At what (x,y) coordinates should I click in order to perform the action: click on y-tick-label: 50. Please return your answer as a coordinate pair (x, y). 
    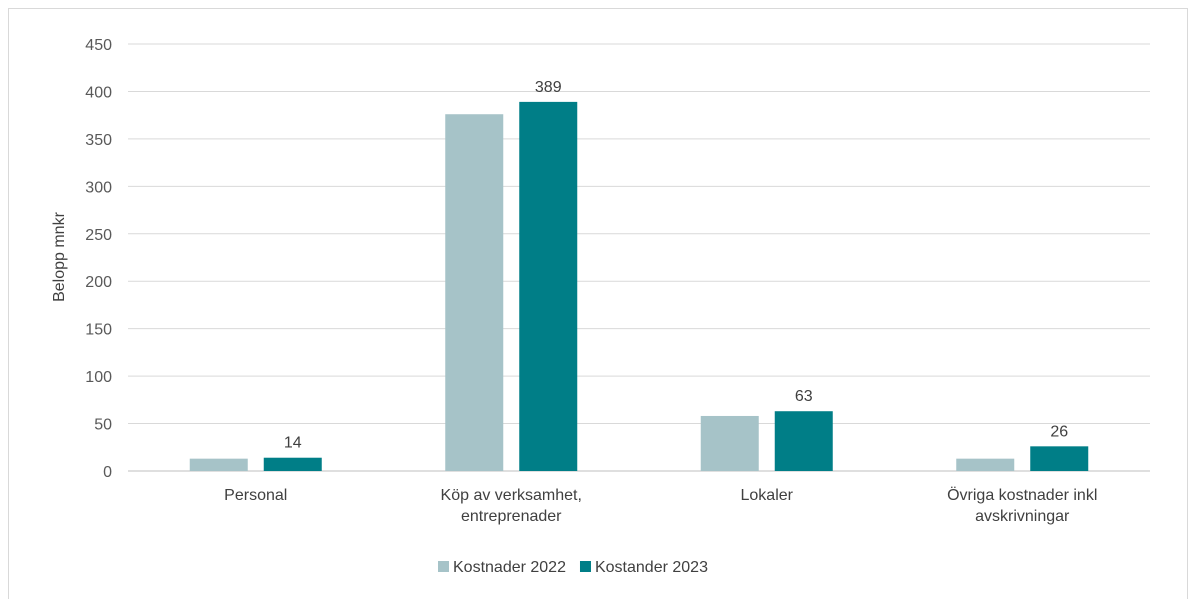
    Looking at the image, I should click on (103, 425).